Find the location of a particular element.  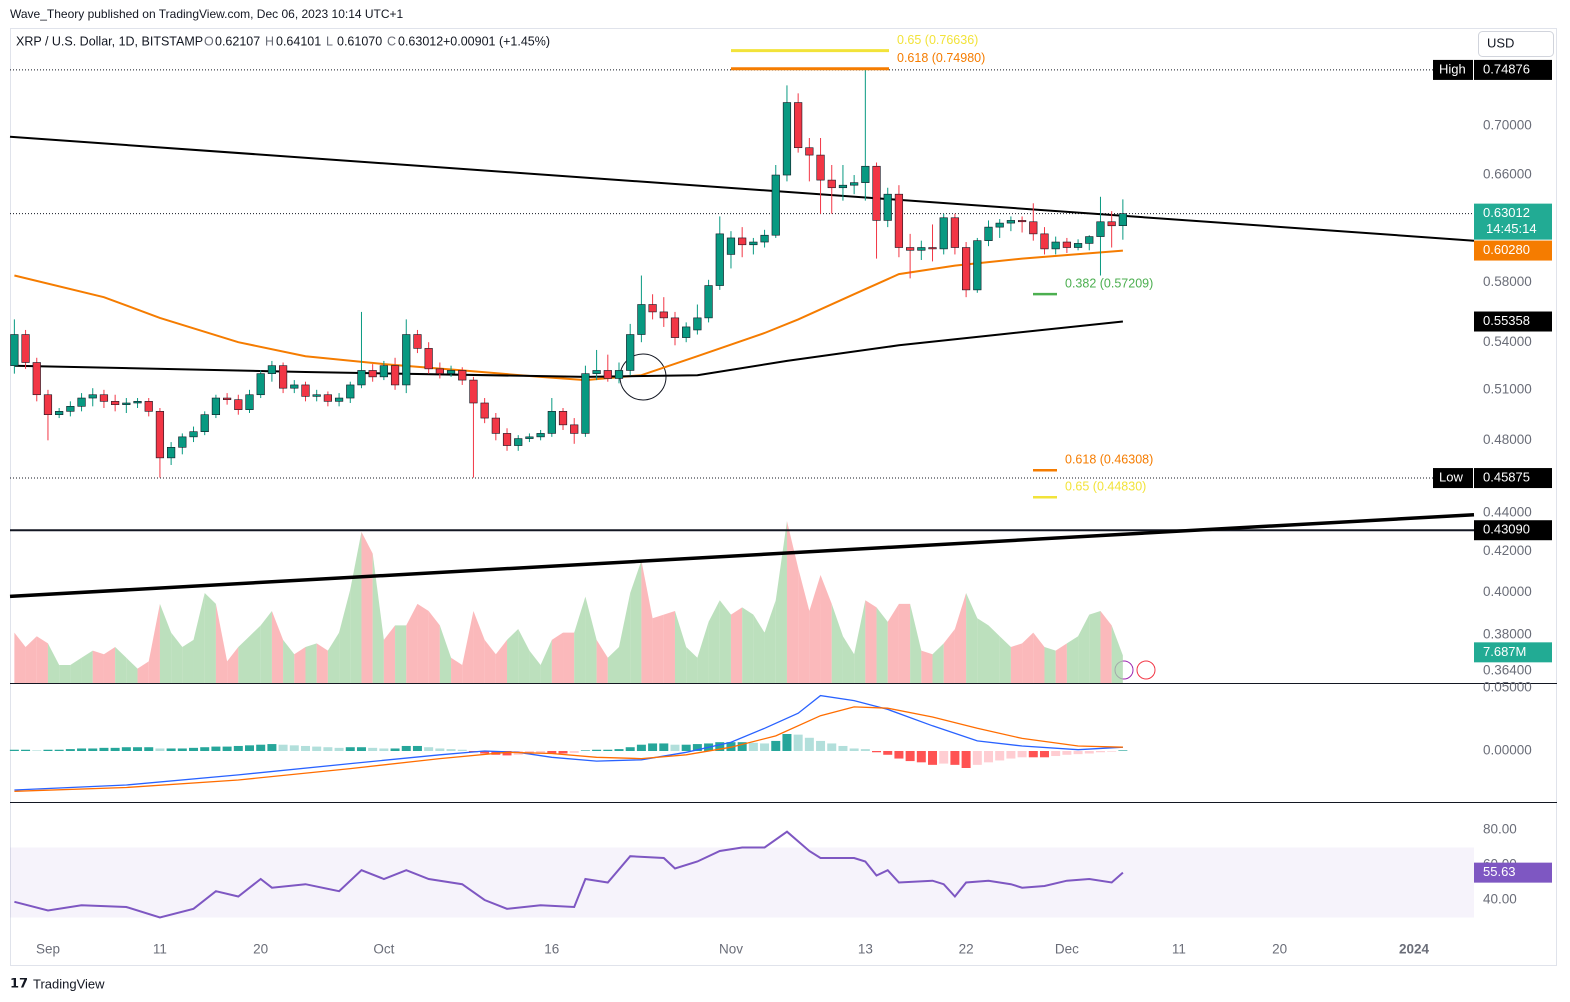

currency: USD is located at coordinates (1500, 42).